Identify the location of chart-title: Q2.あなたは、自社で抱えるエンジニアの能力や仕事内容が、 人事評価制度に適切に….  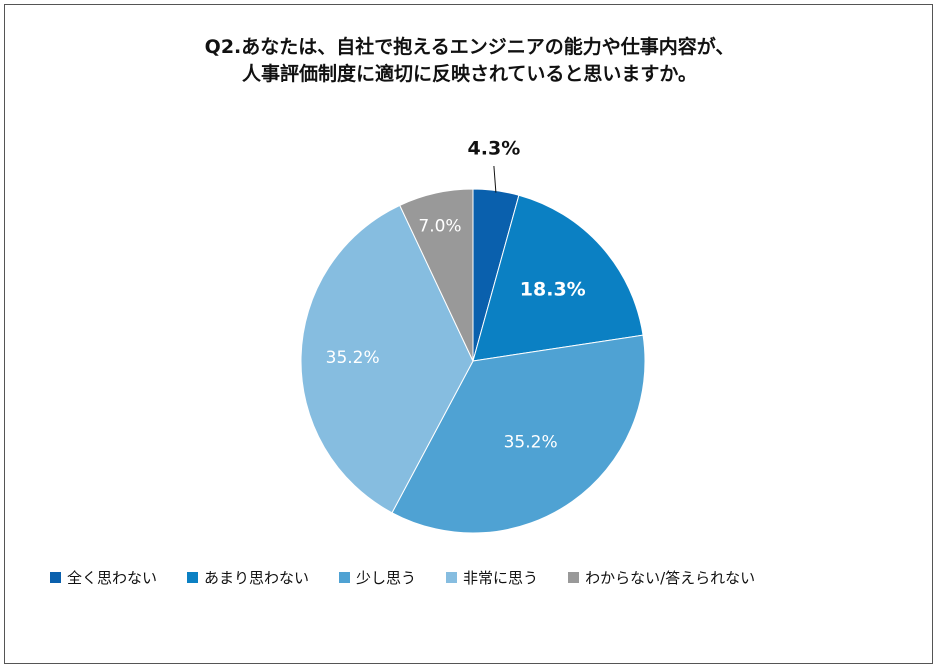
(469, 61).